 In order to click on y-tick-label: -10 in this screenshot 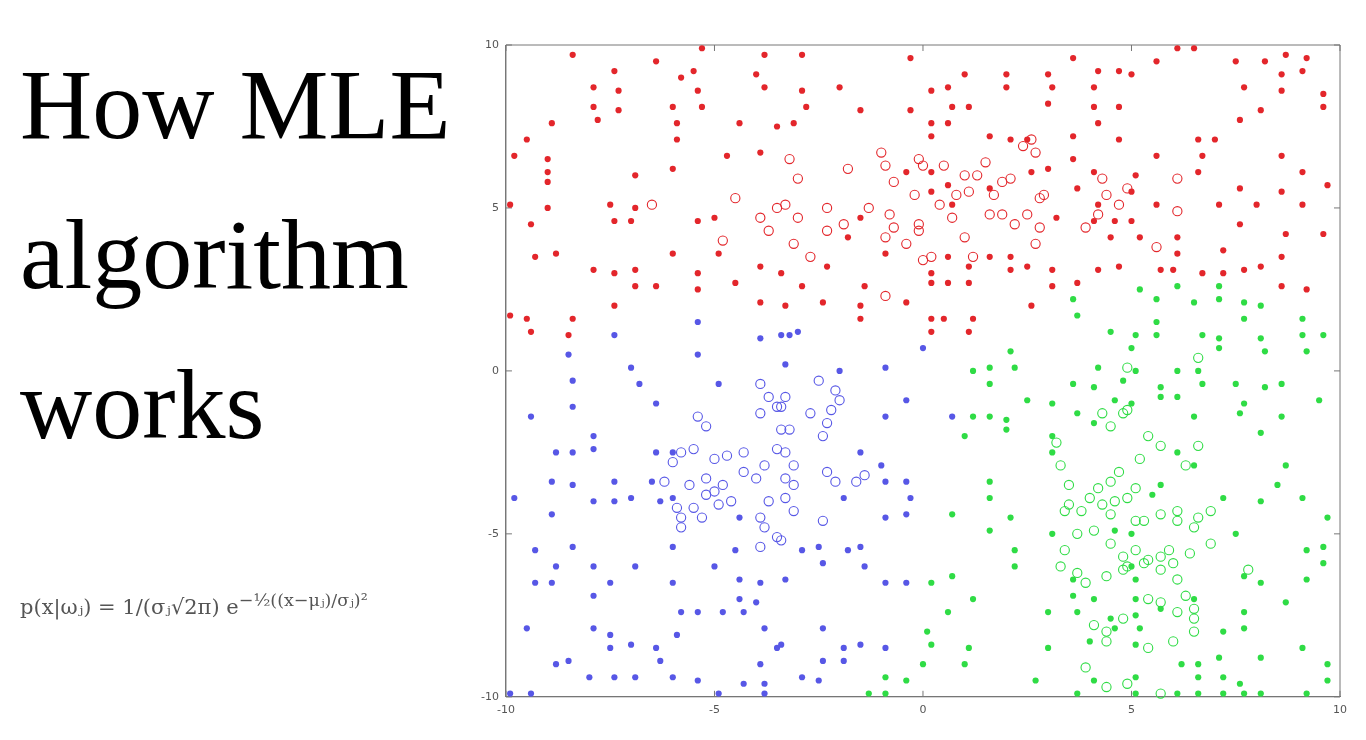, I will do `click(490, 696)`.